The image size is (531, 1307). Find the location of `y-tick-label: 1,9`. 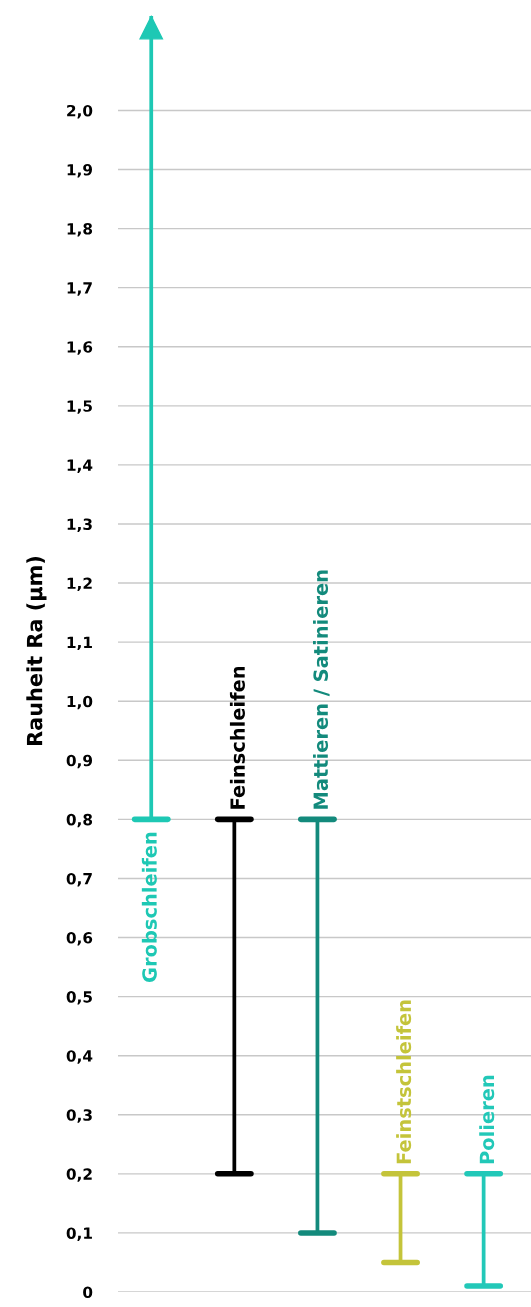

y-tick-label: 1,9 is located at coordinates (80, 170).